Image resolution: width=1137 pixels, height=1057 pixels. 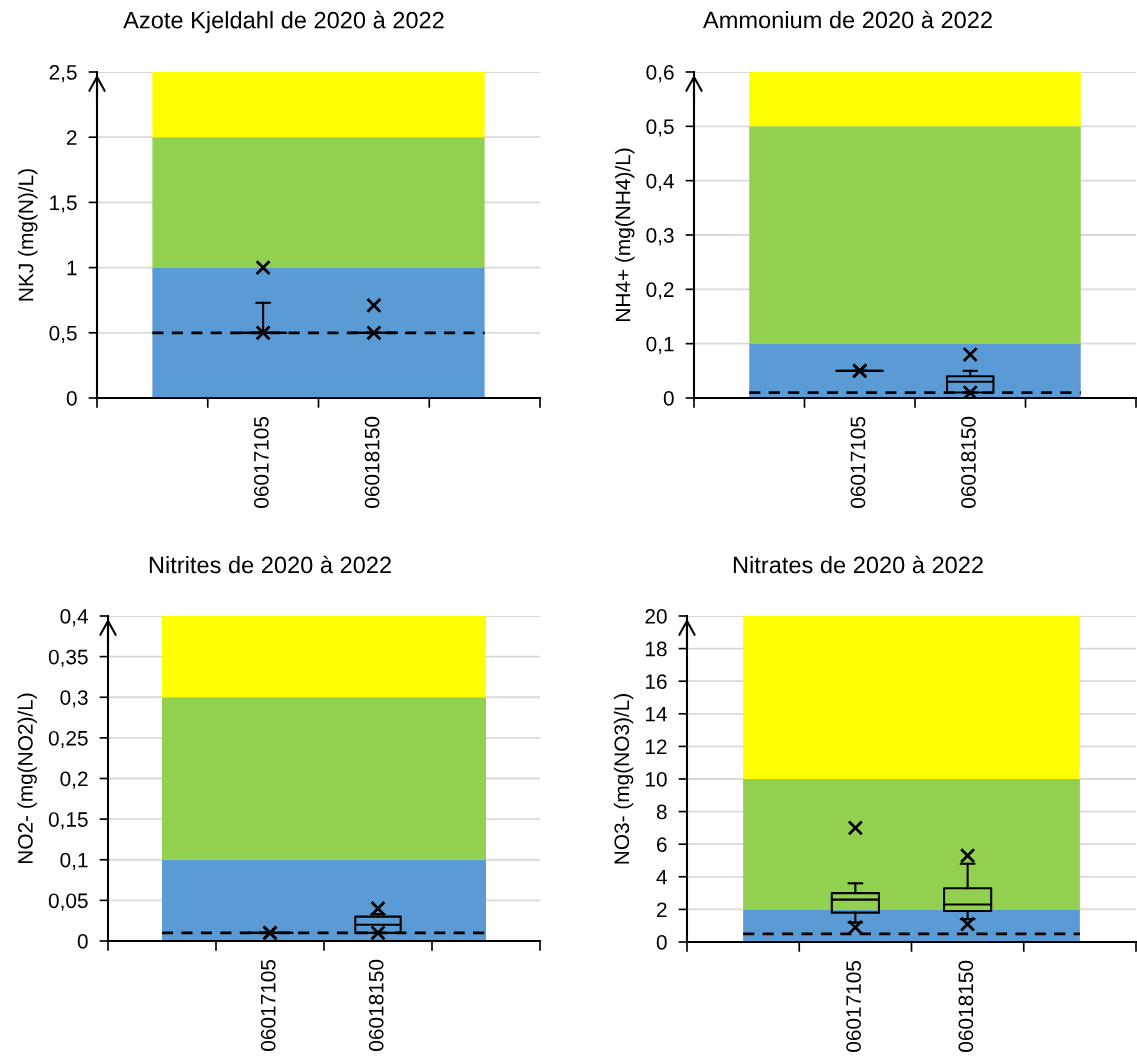 I want to click on y-tick-label: 10, so click(x=656, y=779).